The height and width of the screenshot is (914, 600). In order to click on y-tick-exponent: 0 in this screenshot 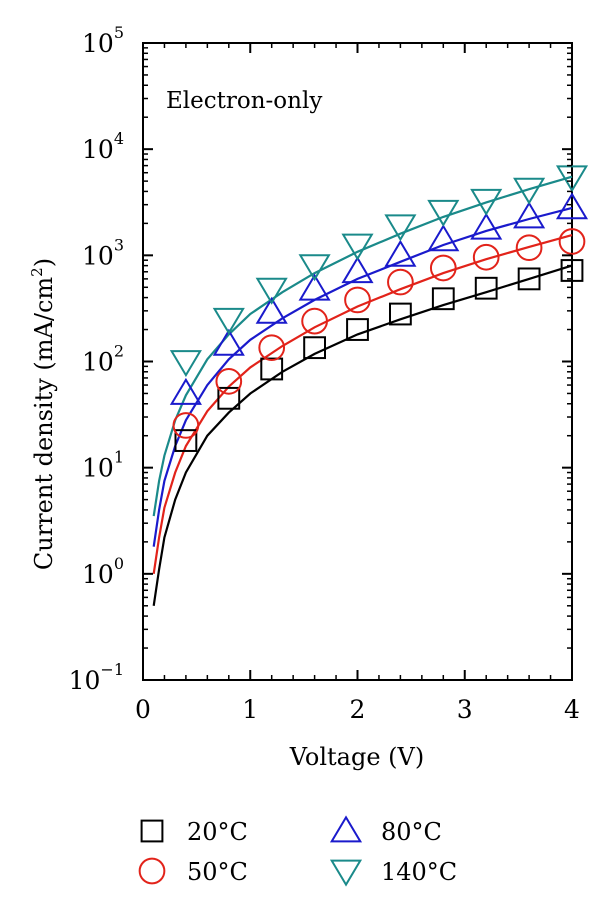, I will do `click(119, 563)`.